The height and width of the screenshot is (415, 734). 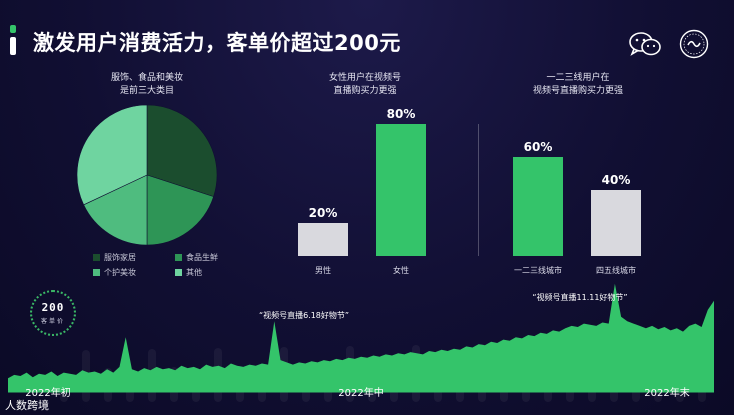 I want to click on legend-item: 个护美妆, so click(x=114, y=272).